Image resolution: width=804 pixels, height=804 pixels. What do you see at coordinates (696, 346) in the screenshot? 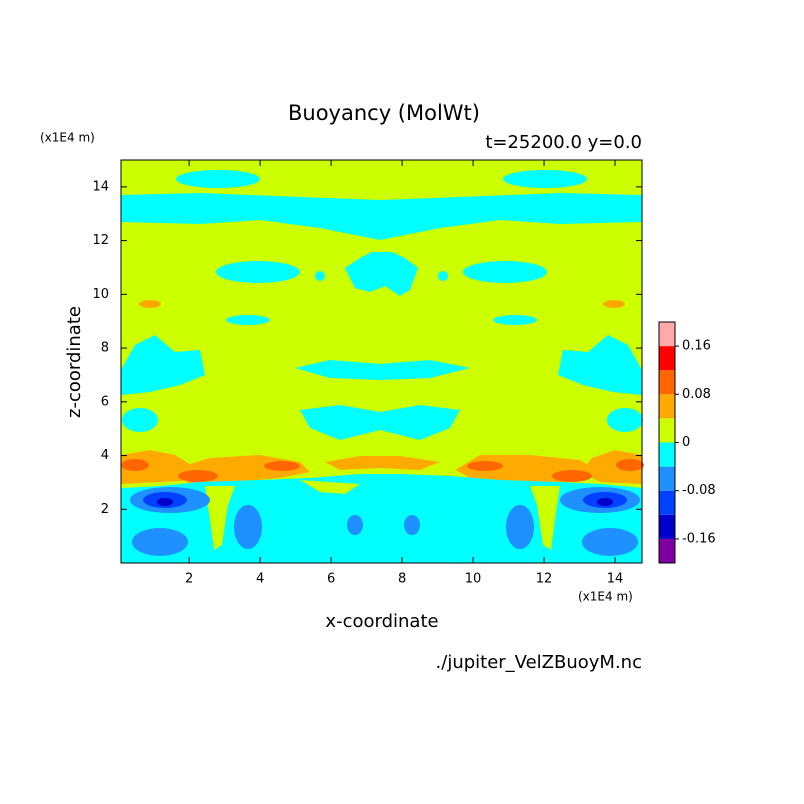
I see `colorbar-tick-label: 0.16` at bounding box center [696, 346].